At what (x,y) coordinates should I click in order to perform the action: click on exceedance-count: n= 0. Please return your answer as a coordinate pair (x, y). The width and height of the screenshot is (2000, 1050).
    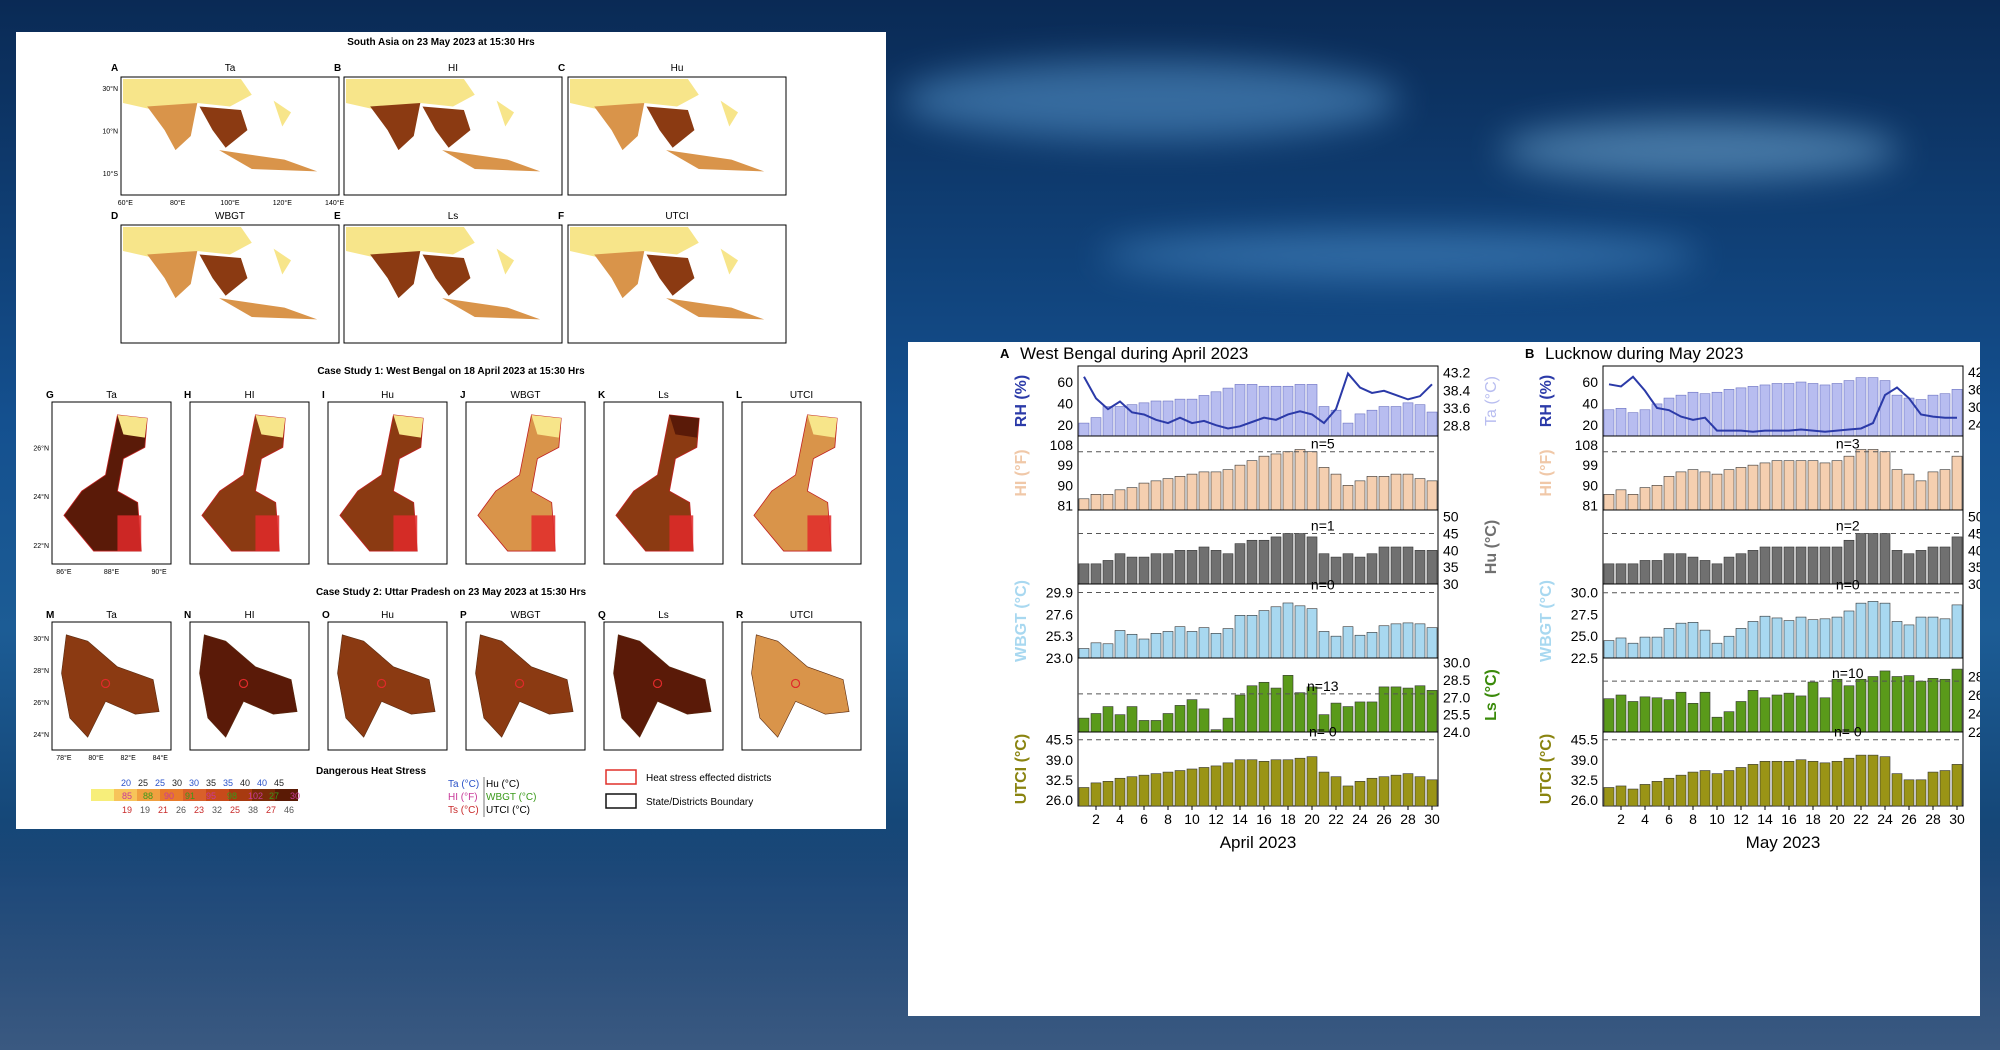
    Looking at the image, I should click on (1323, 732).